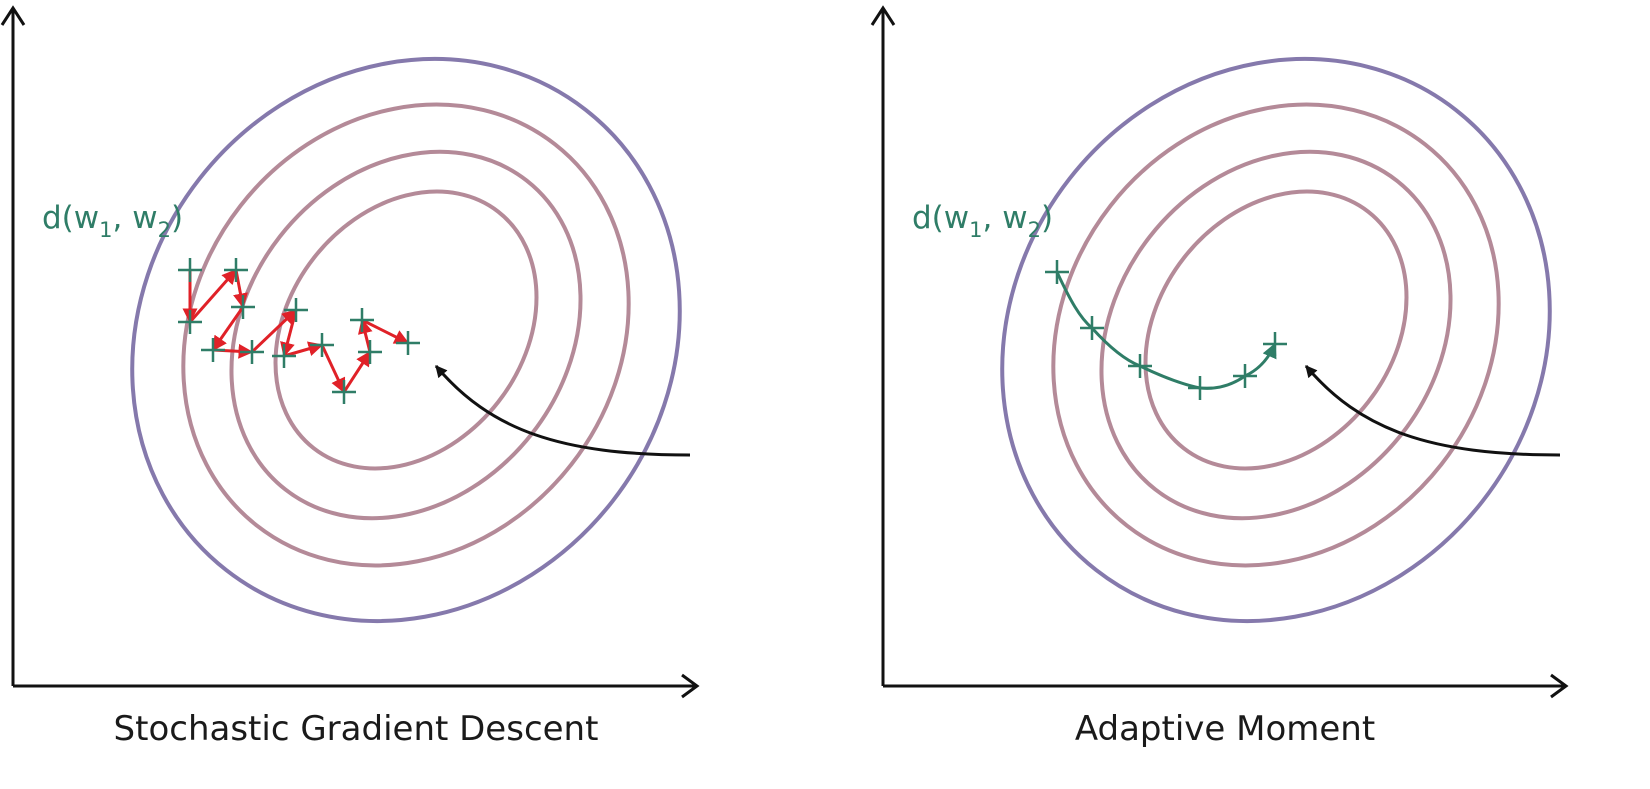  I want to click on panel-caption: Adaptive Moment, so click(1225, 729).